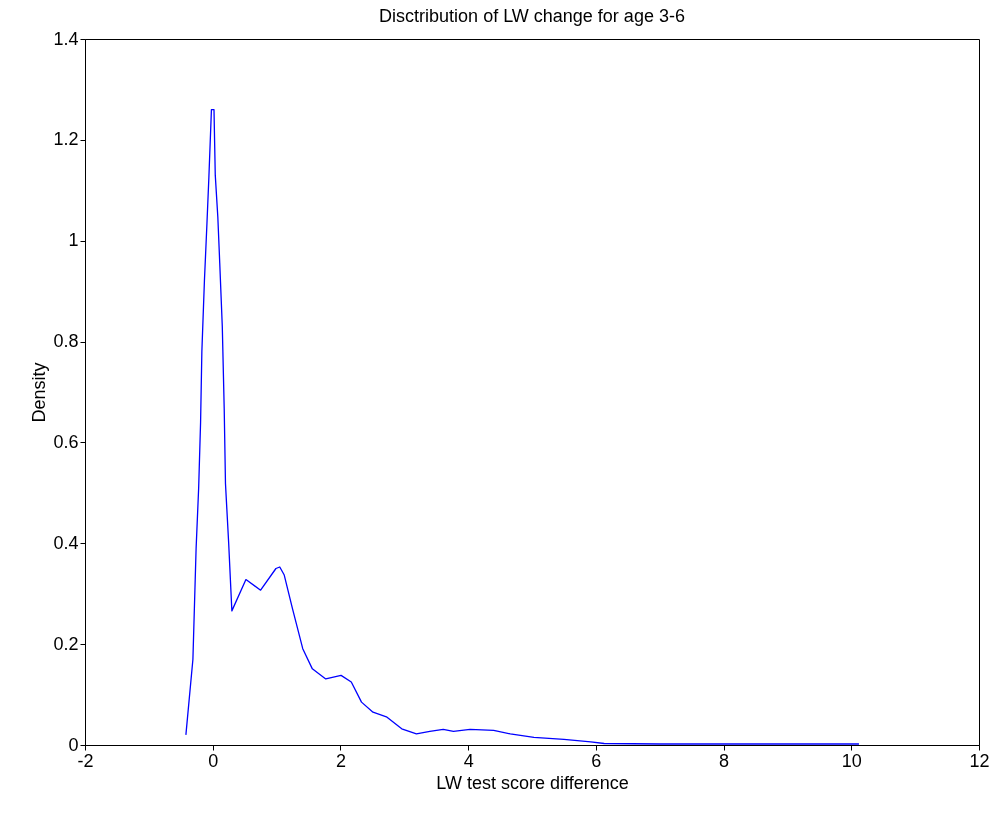 The image size is (1008, 829). I want to click on y-tick-label: 0.6, so click(66, 441).